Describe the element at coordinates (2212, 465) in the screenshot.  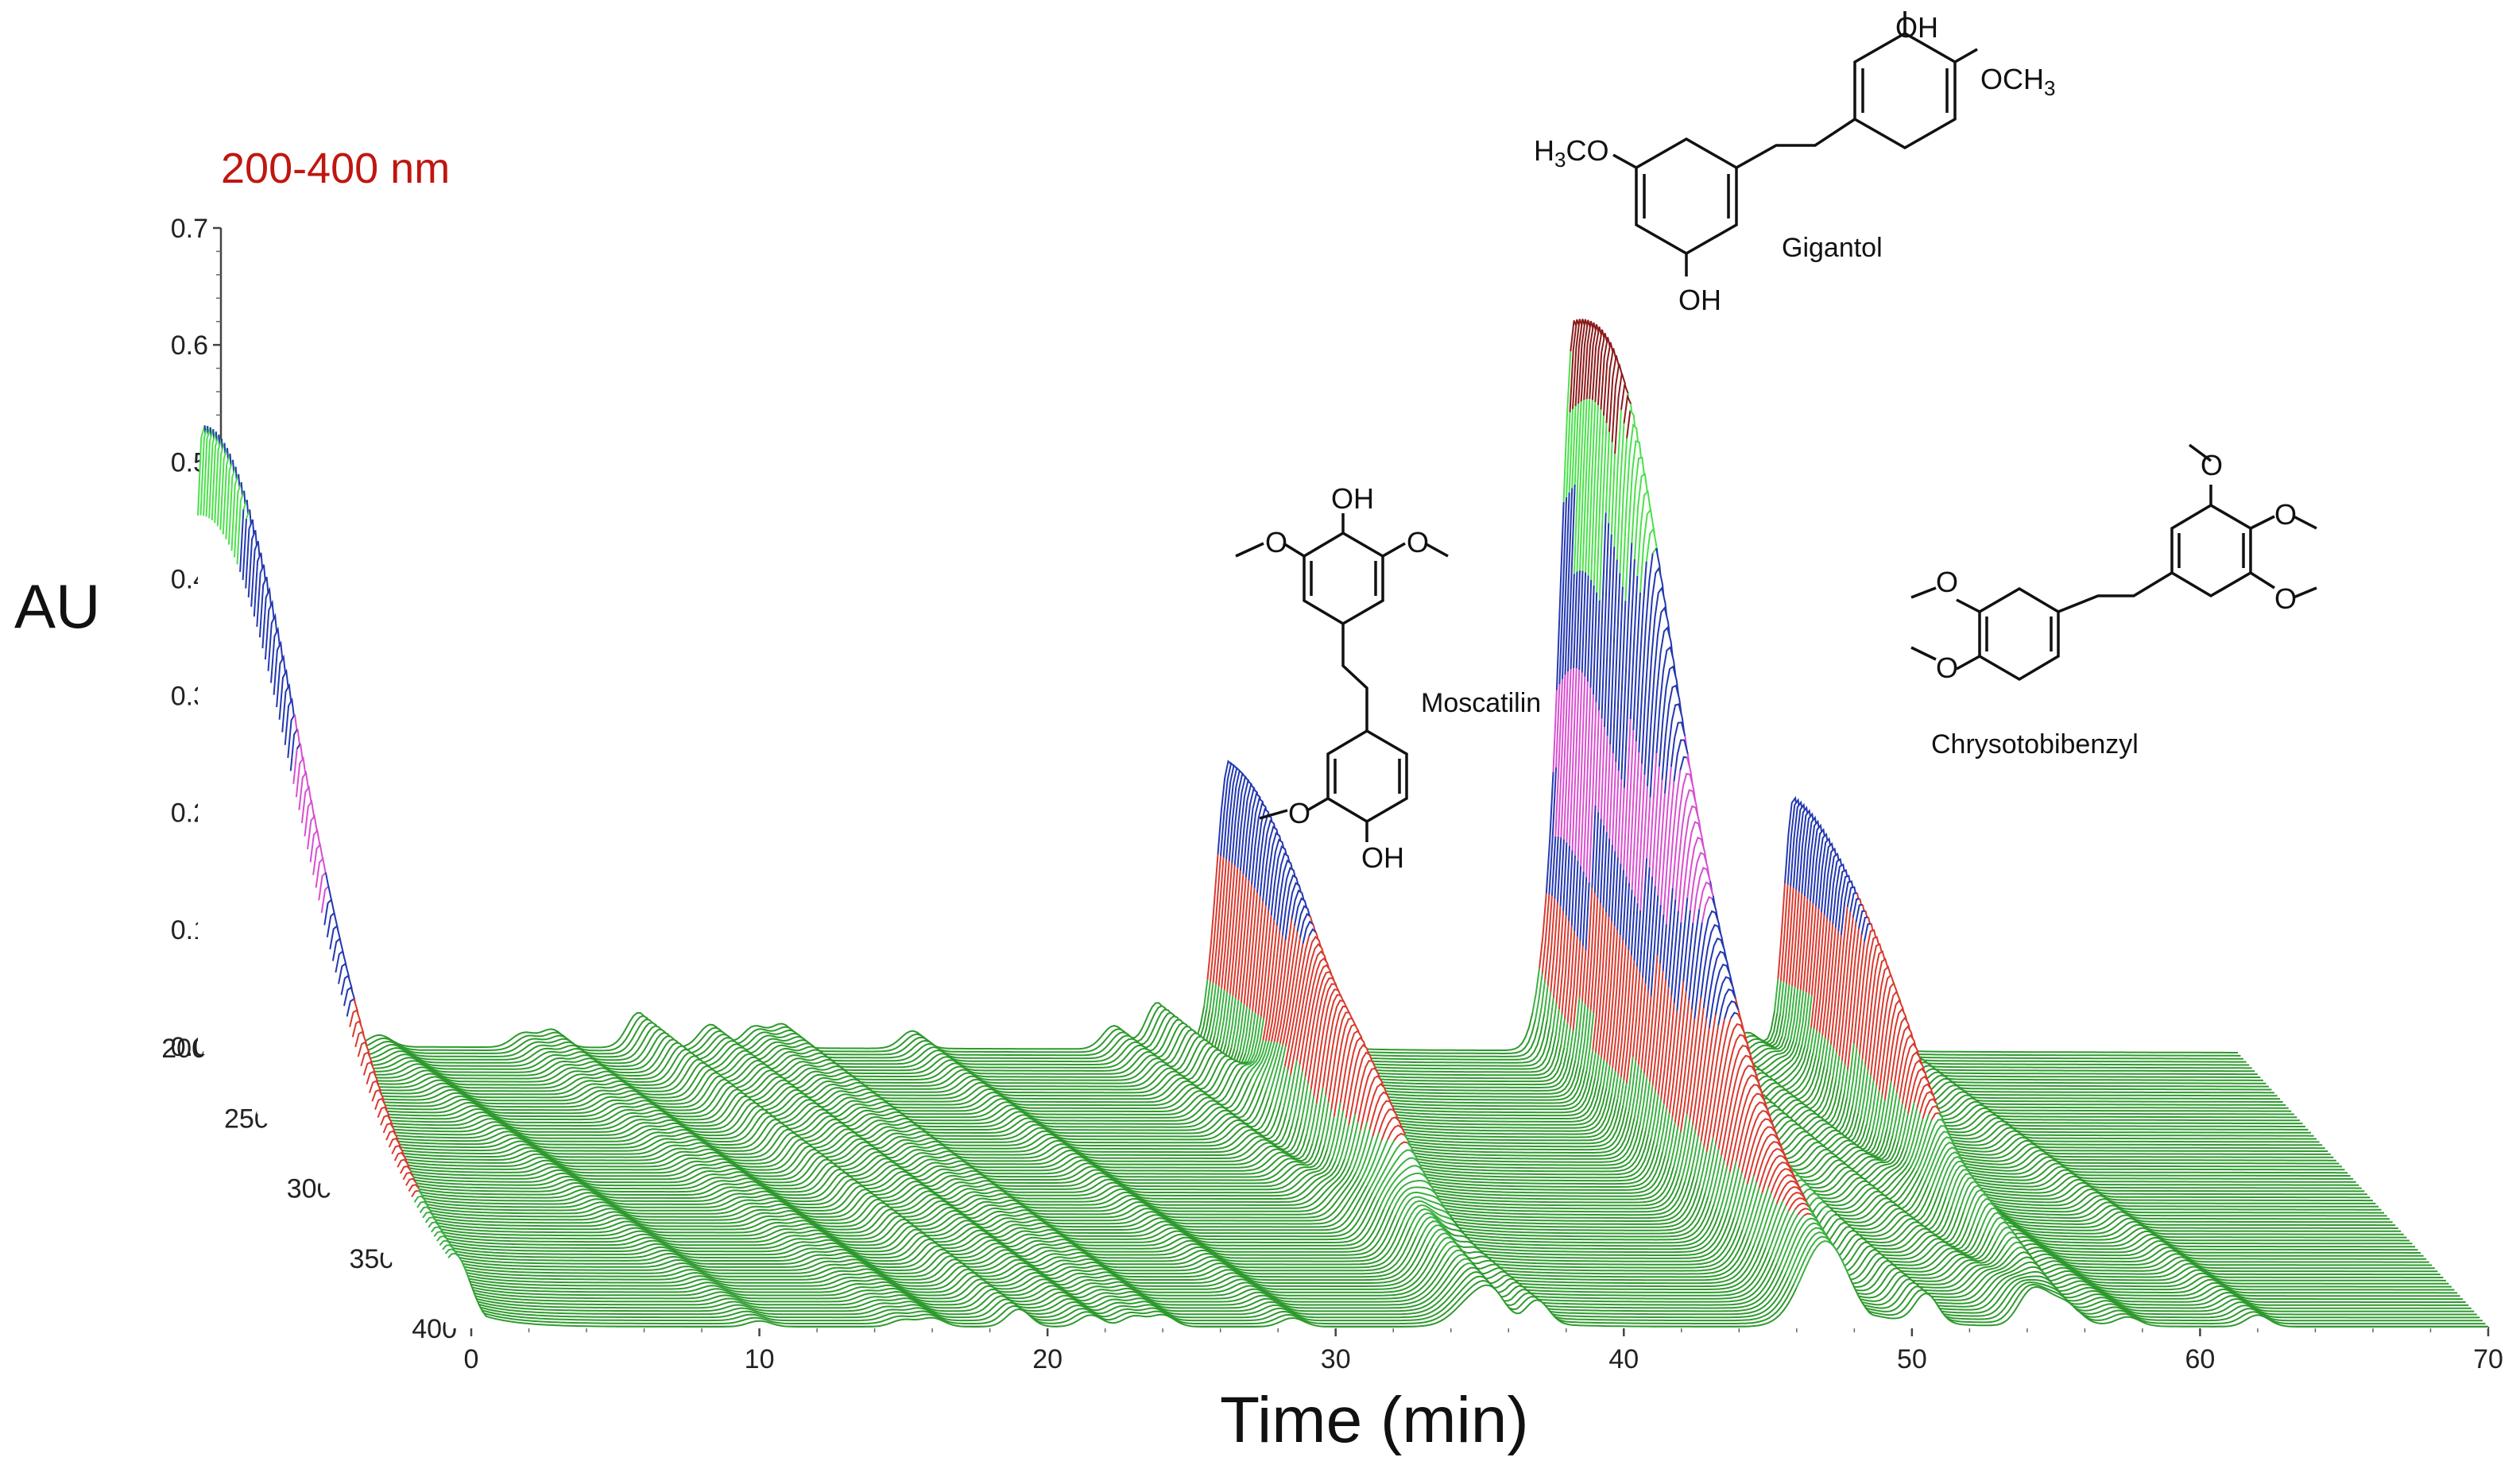
I see `chrysotobibenzyl-o-top: O` at that location.